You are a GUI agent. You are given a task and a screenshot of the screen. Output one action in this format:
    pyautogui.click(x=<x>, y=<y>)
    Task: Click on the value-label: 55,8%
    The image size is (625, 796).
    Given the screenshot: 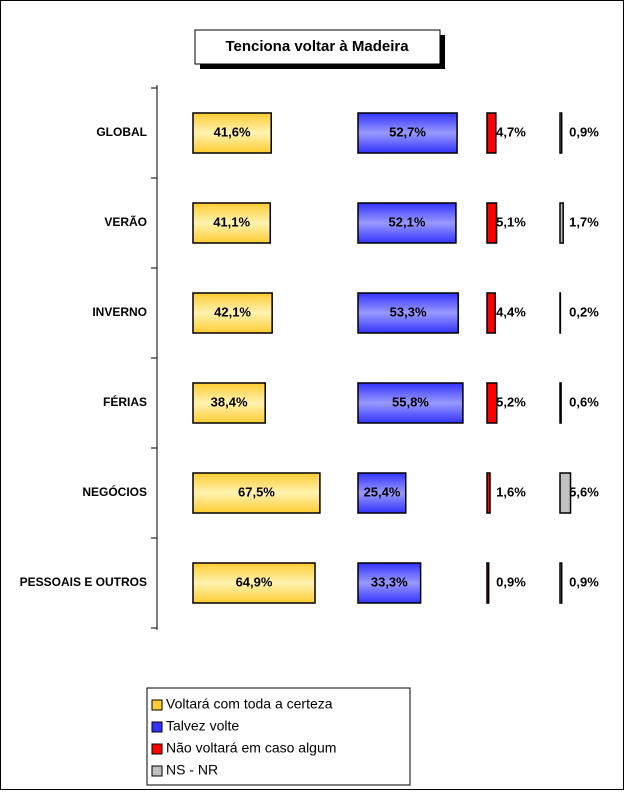 What is the action you would take?
    pyautogui.click(x=410, y=401)
    